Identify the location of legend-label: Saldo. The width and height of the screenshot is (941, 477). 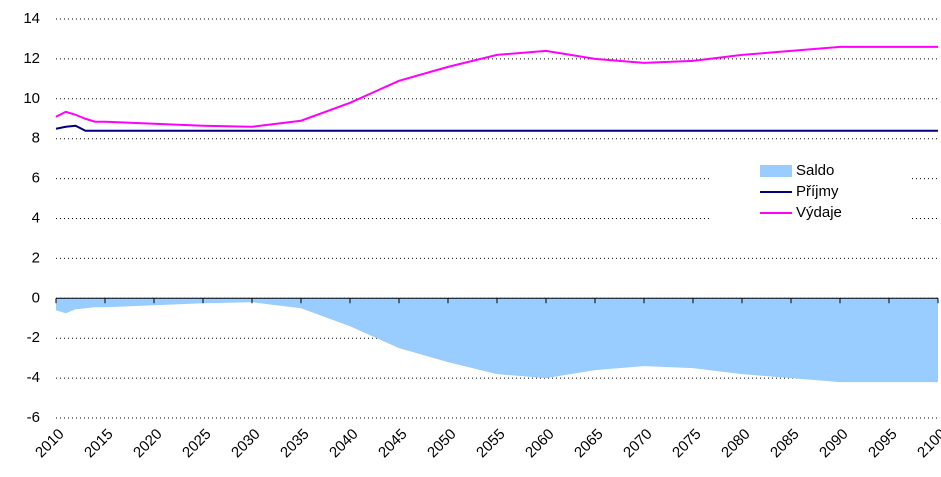
(815, 170).